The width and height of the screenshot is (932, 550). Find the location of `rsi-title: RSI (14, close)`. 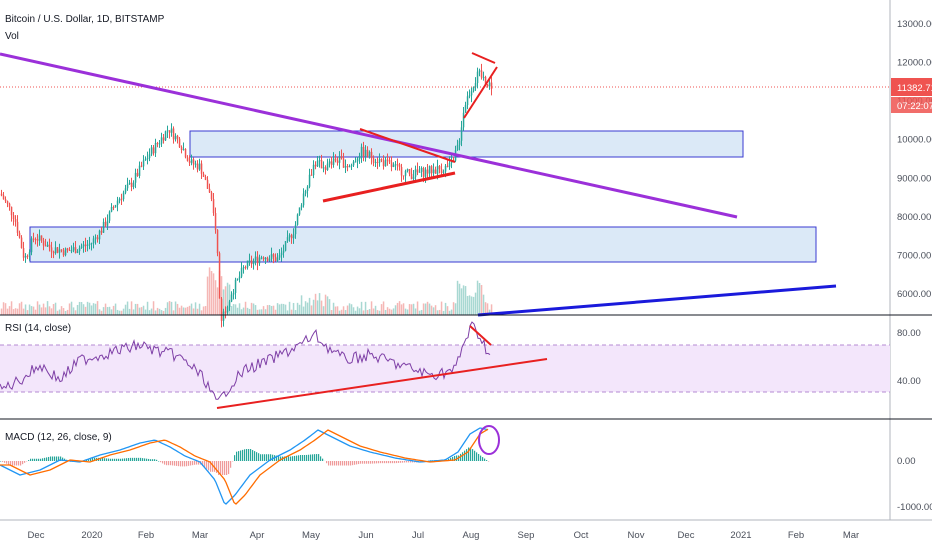

rsi-title: RSI (14, close) is located at coordinates (38, 328).